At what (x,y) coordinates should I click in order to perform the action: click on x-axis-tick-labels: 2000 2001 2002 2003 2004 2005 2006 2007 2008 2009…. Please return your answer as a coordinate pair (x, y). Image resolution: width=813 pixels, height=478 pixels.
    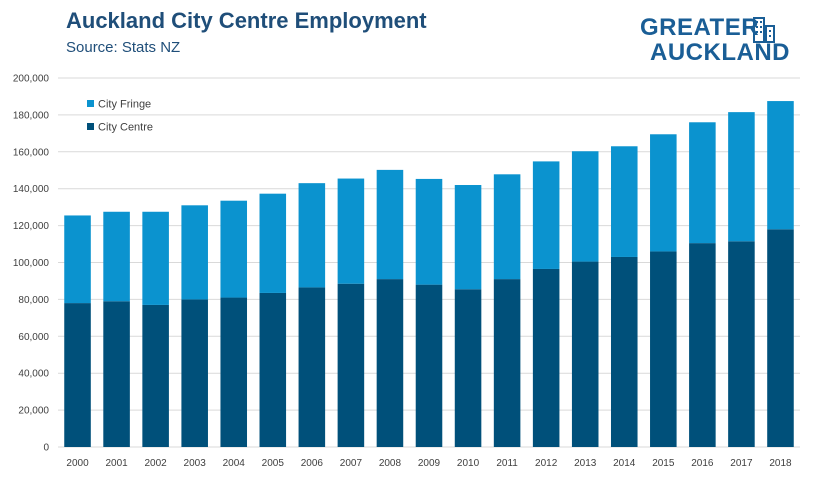
    Looking at the image, I should click on (429, 463).